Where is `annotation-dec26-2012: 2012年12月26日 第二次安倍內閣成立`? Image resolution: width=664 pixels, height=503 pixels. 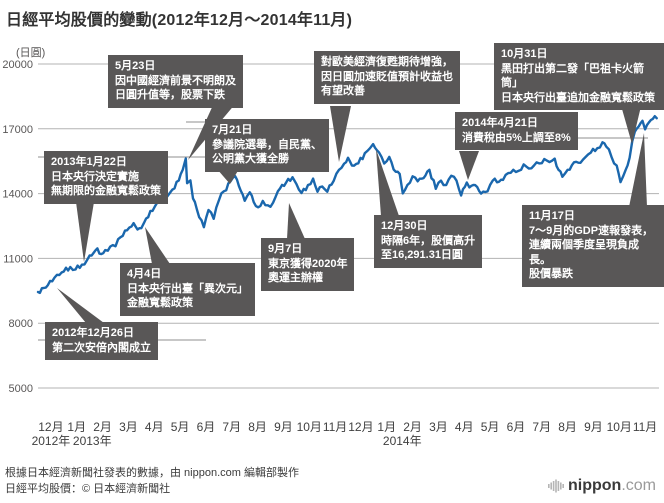 annotation-dec26-2012: 2012年12月26日 第二次安倍內閣成立 is located at coordinates (101, 341).